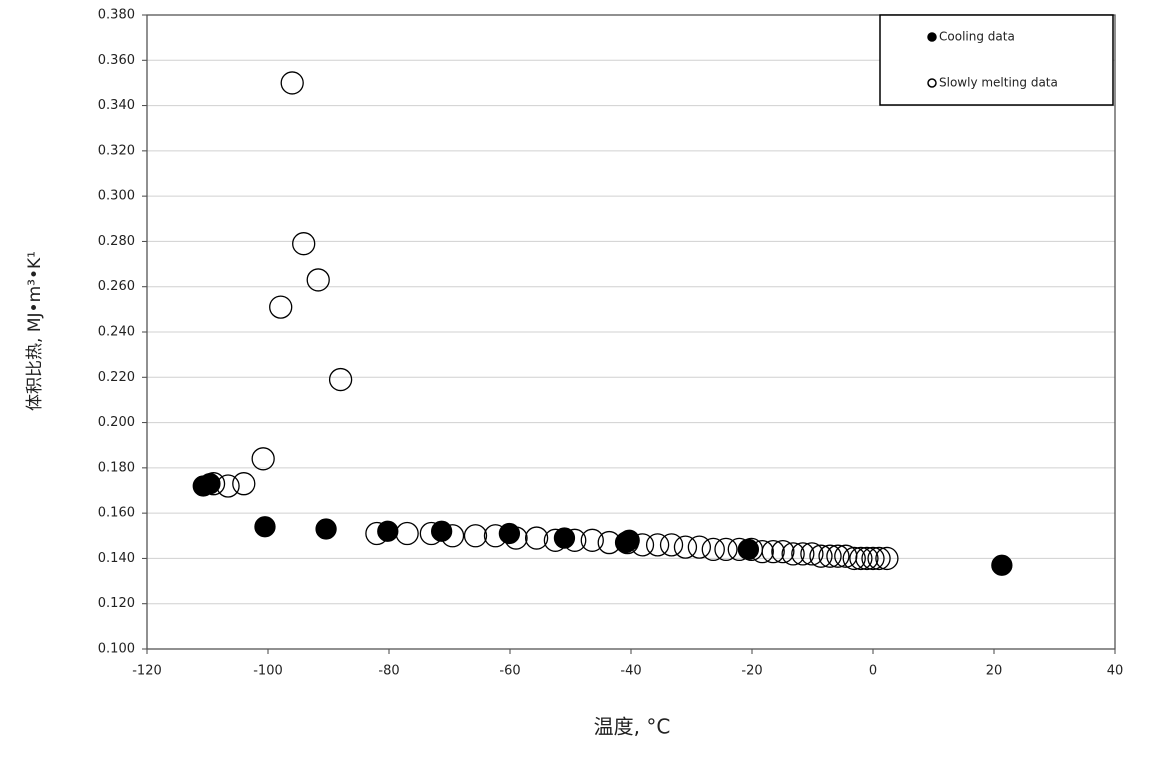 This screenshot has height=771, width=1164. I want to click on x-tick-label: -40, so click(630, 671).